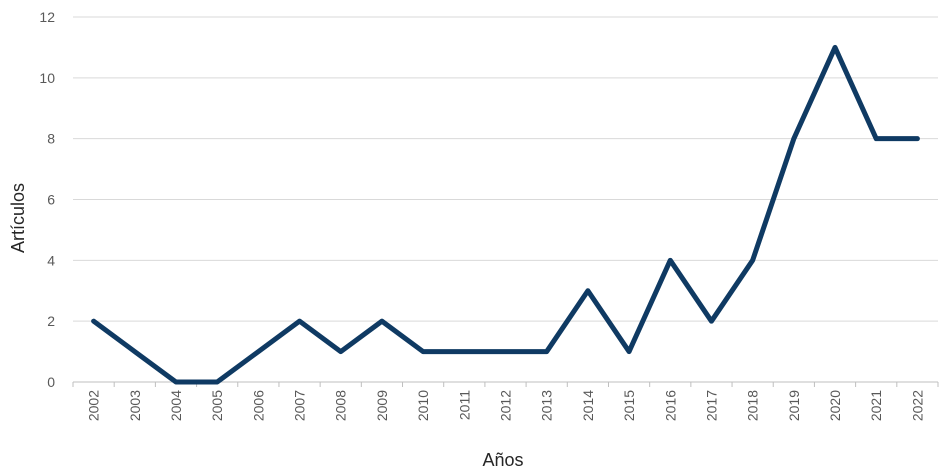  I want to click on x-tick-label: 2014, so click(588, 405).